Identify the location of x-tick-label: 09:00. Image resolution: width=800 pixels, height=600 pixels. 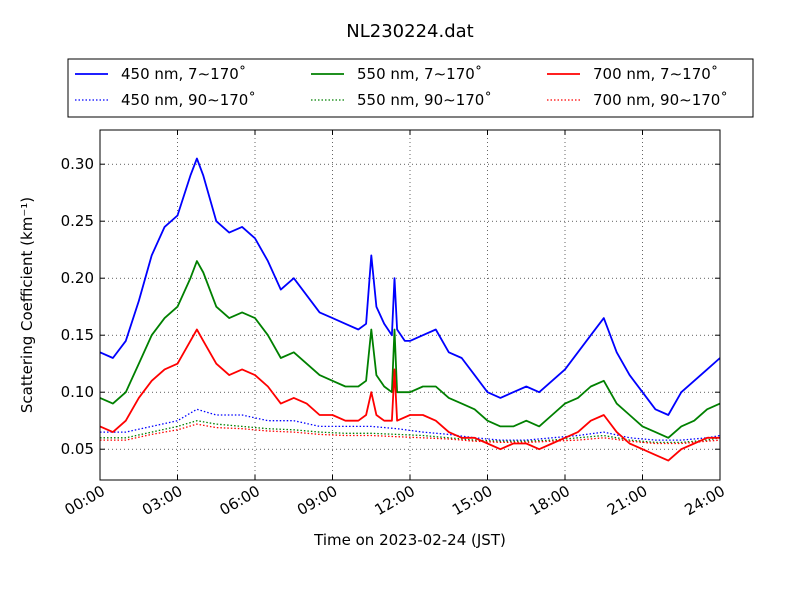
(317, 500).